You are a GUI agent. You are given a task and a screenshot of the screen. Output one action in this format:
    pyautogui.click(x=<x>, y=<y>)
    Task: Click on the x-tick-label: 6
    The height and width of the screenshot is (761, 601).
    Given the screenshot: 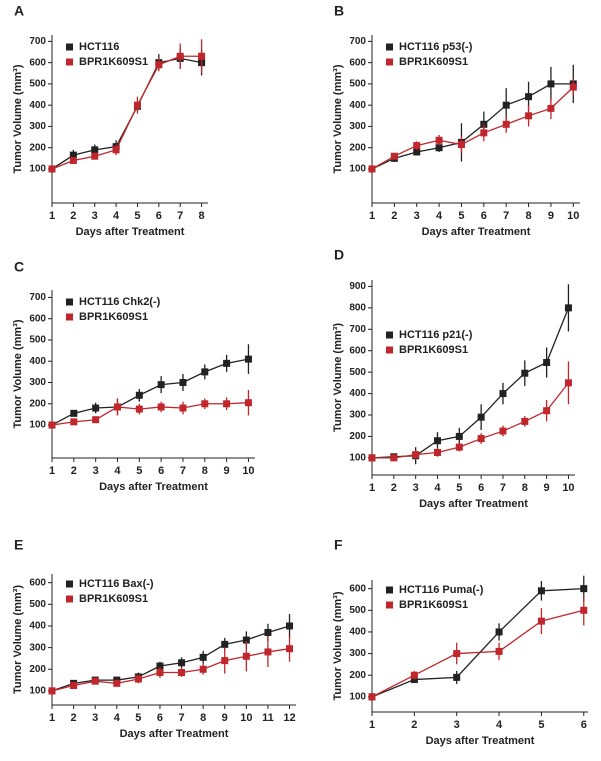 What is the action you would take?
    pyautogui.click(x=160, y=718)
    